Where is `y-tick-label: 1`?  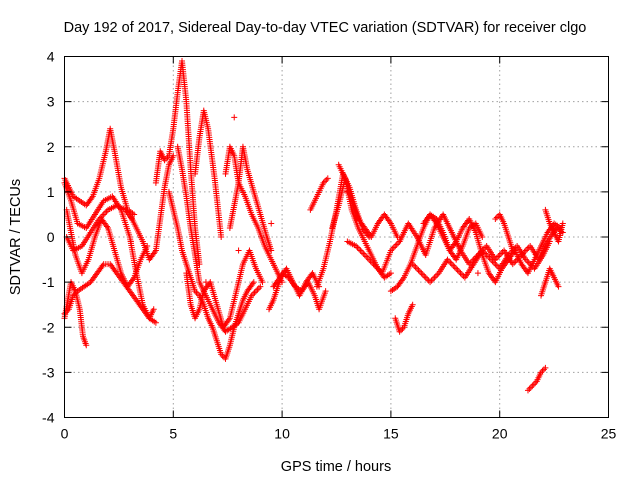
y-tick-label: 1 is located at coordinates (51, 192).